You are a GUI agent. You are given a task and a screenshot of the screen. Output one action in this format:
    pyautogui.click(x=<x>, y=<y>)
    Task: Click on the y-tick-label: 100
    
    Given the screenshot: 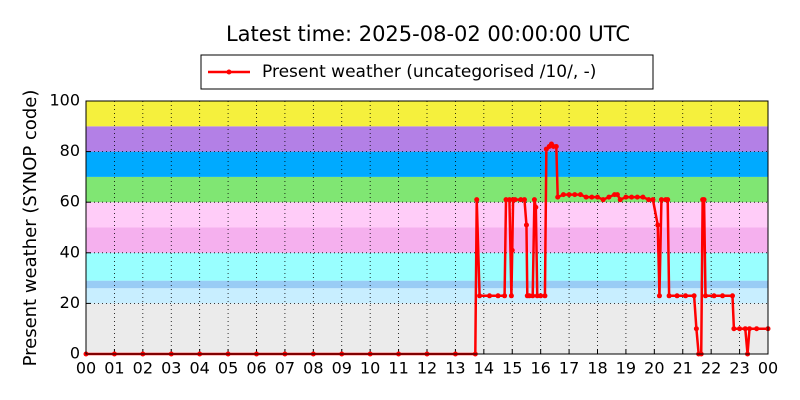 What is the action you would take?
    pyautogui.click(x=64, y=100)
    